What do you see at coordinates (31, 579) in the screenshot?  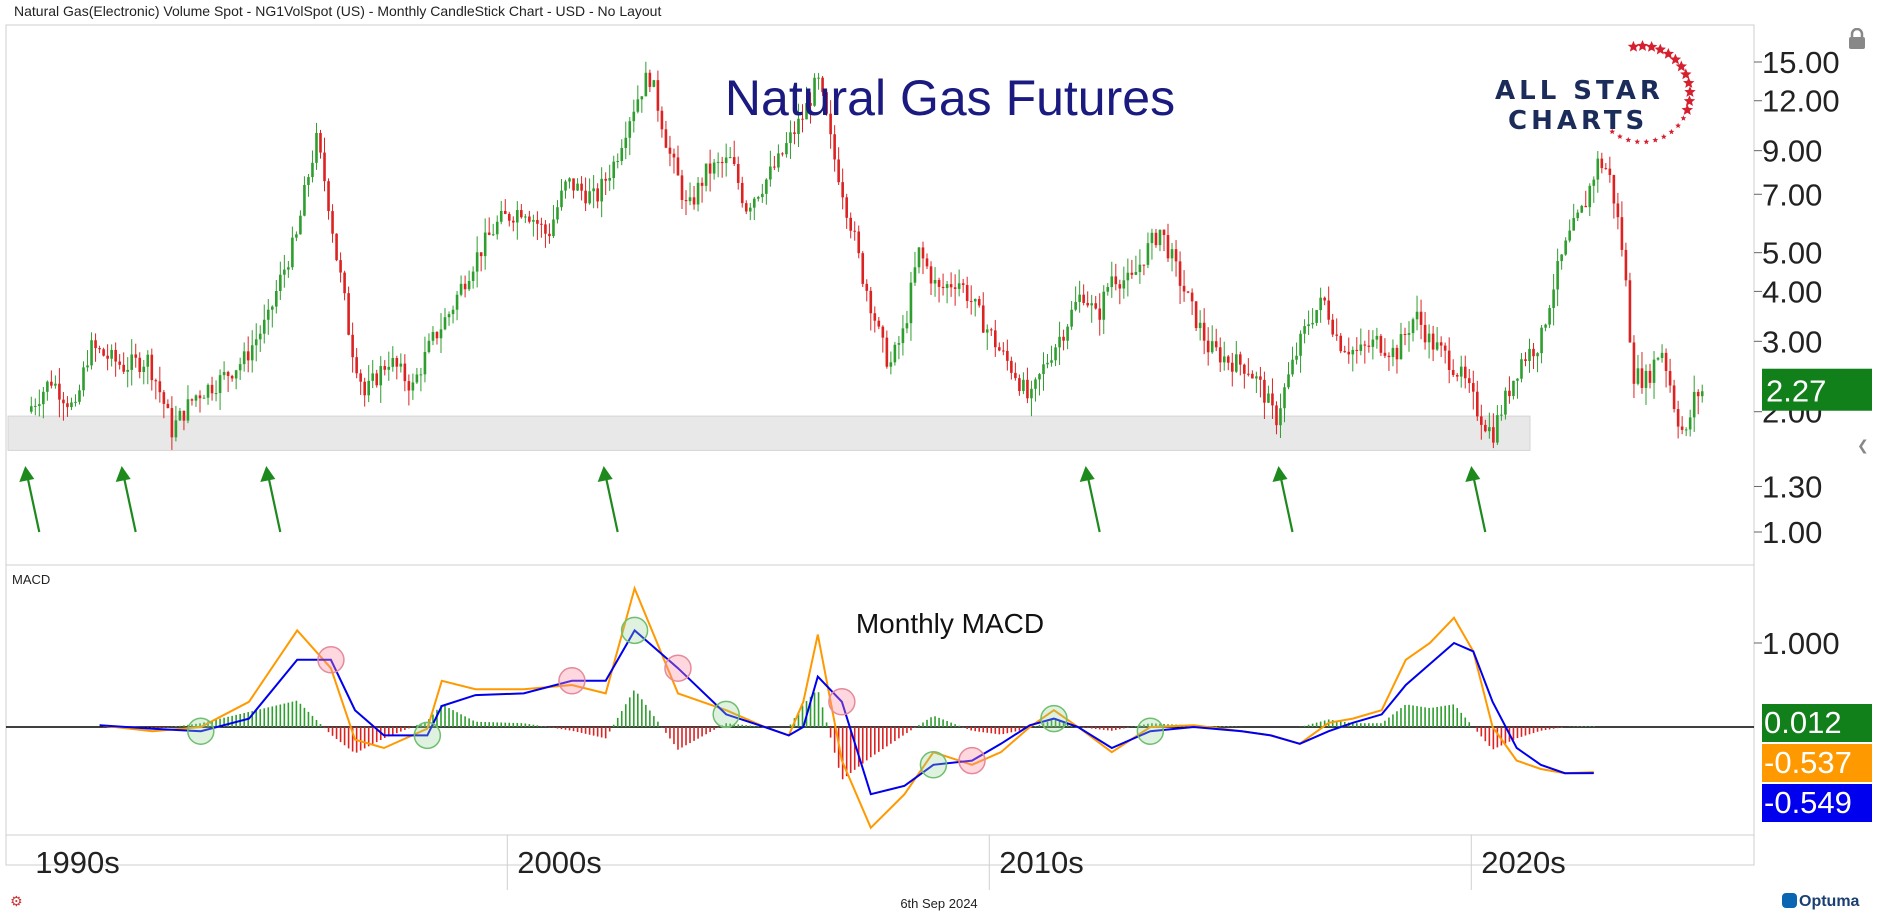 I see `macd-panel-label: MACD` at bounding box center [31, 579].